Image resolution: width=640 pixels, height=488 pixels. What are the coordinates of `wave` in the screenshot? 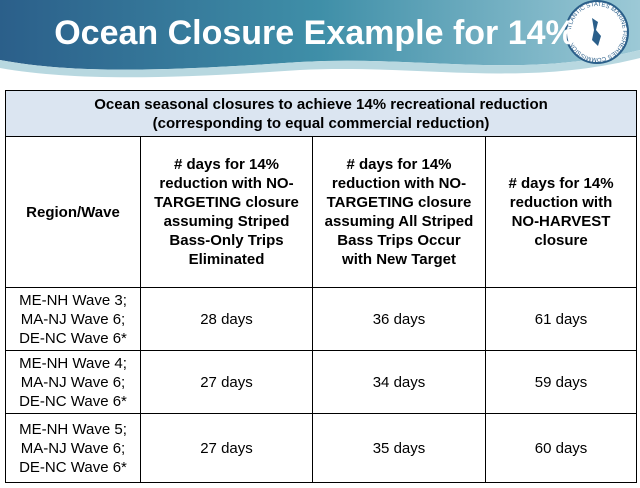 It's located at (320, 35).